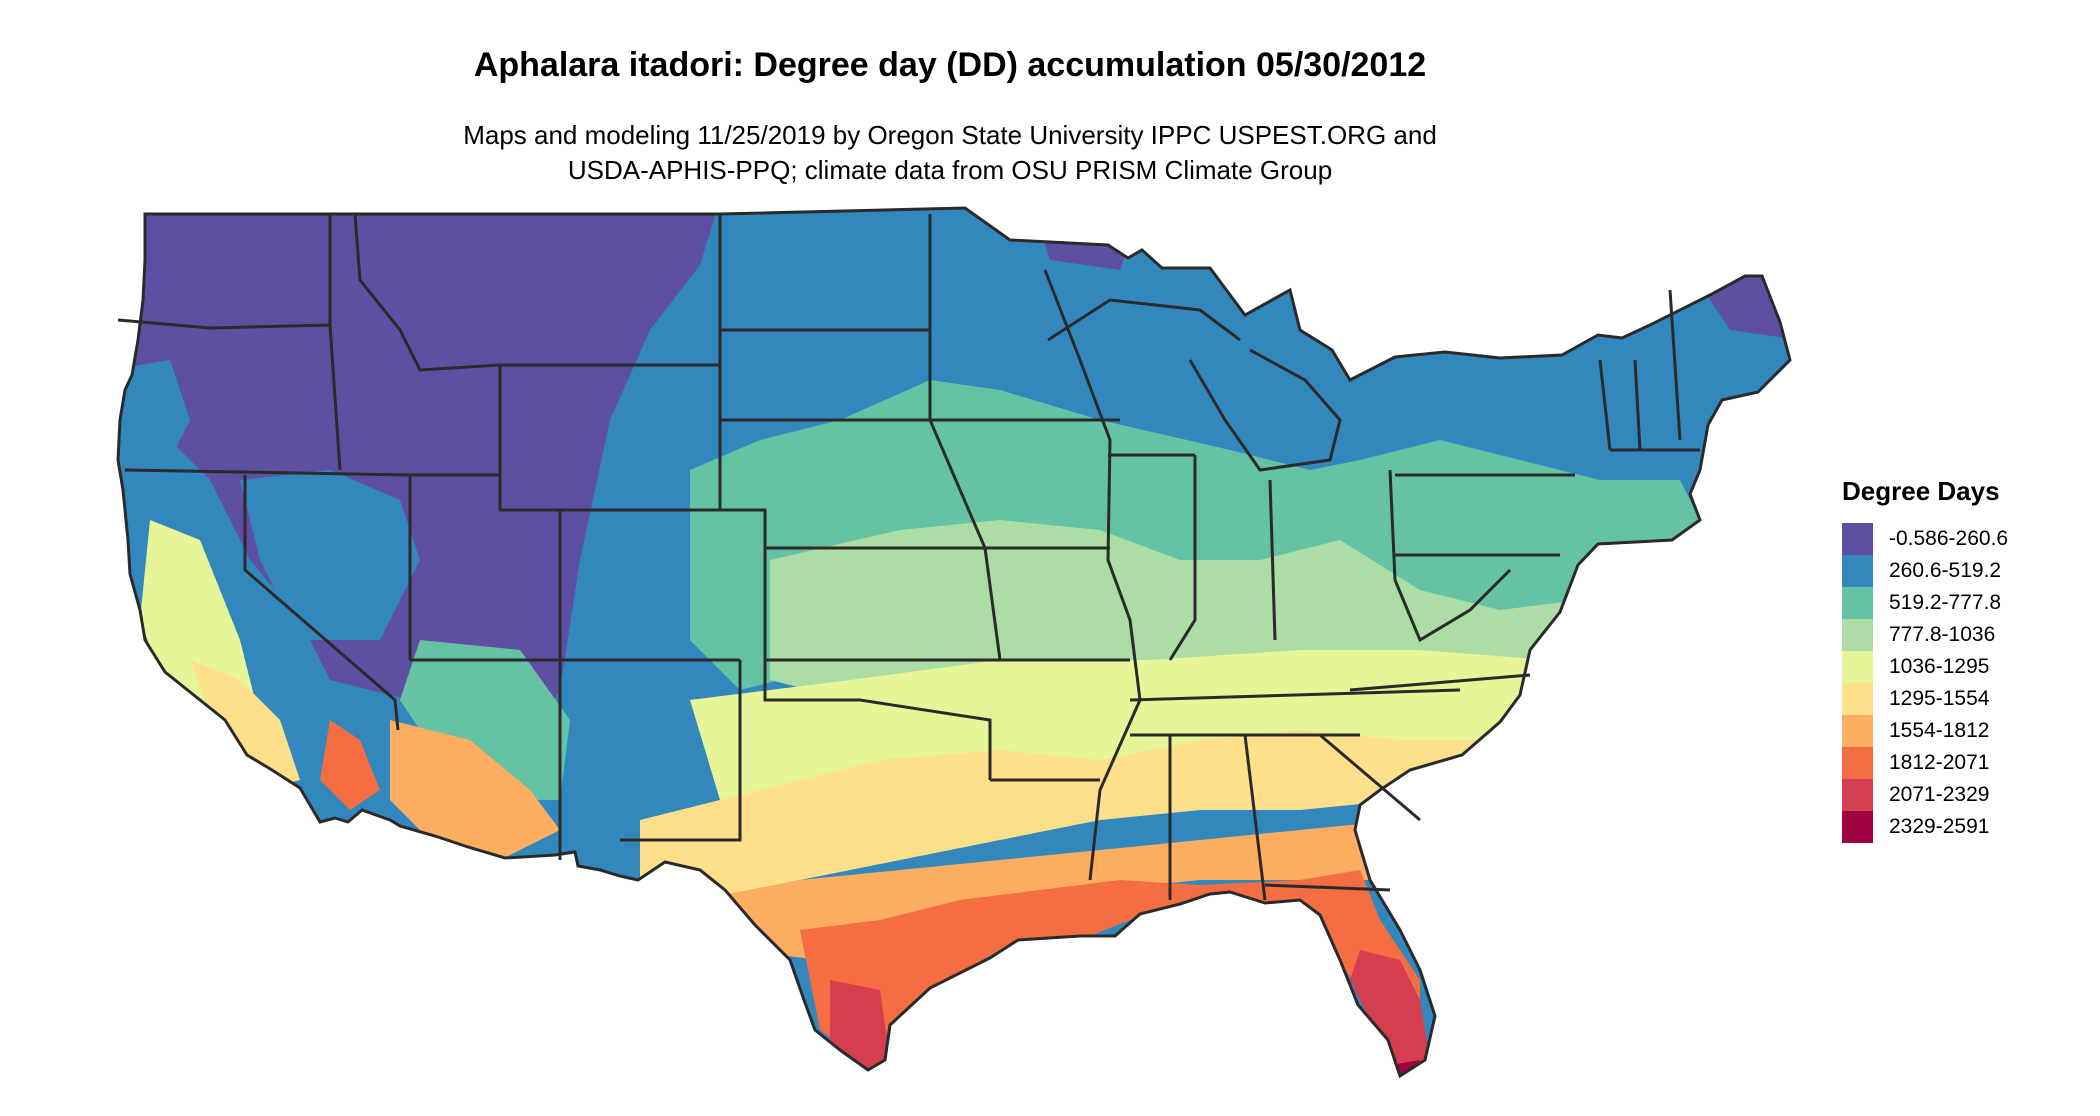 The width and height of the screenshot is (2100, 1116). Describe the element at coordinates (154, 420) in the screenshot. I see `zone-260-519-coast` at that location.